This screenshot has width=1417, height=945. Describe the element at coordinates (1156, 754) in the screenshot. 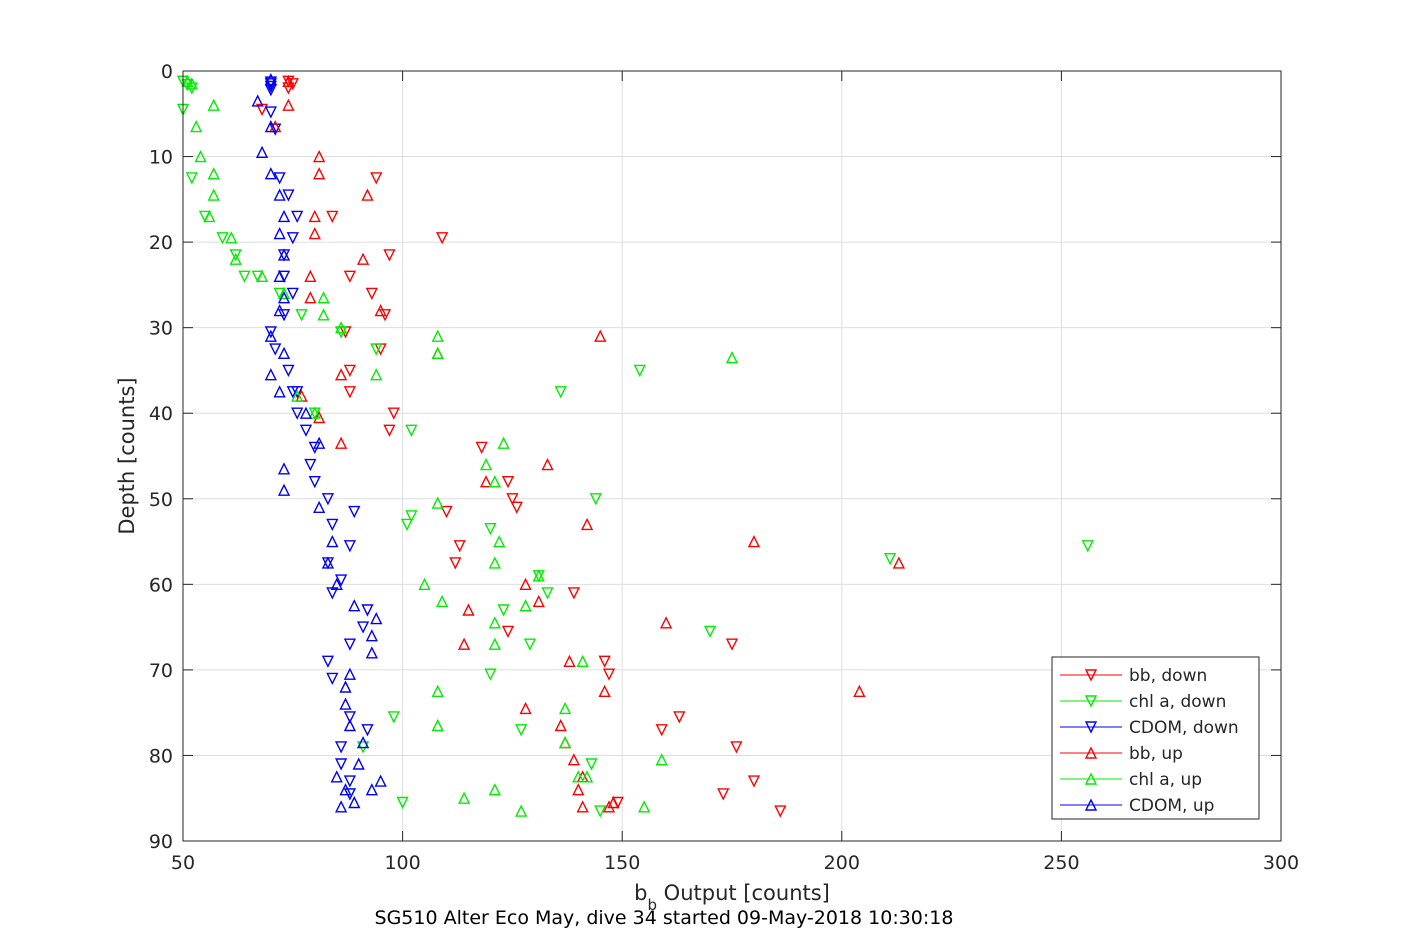

I see `legend-entry: bb, up` at that location.